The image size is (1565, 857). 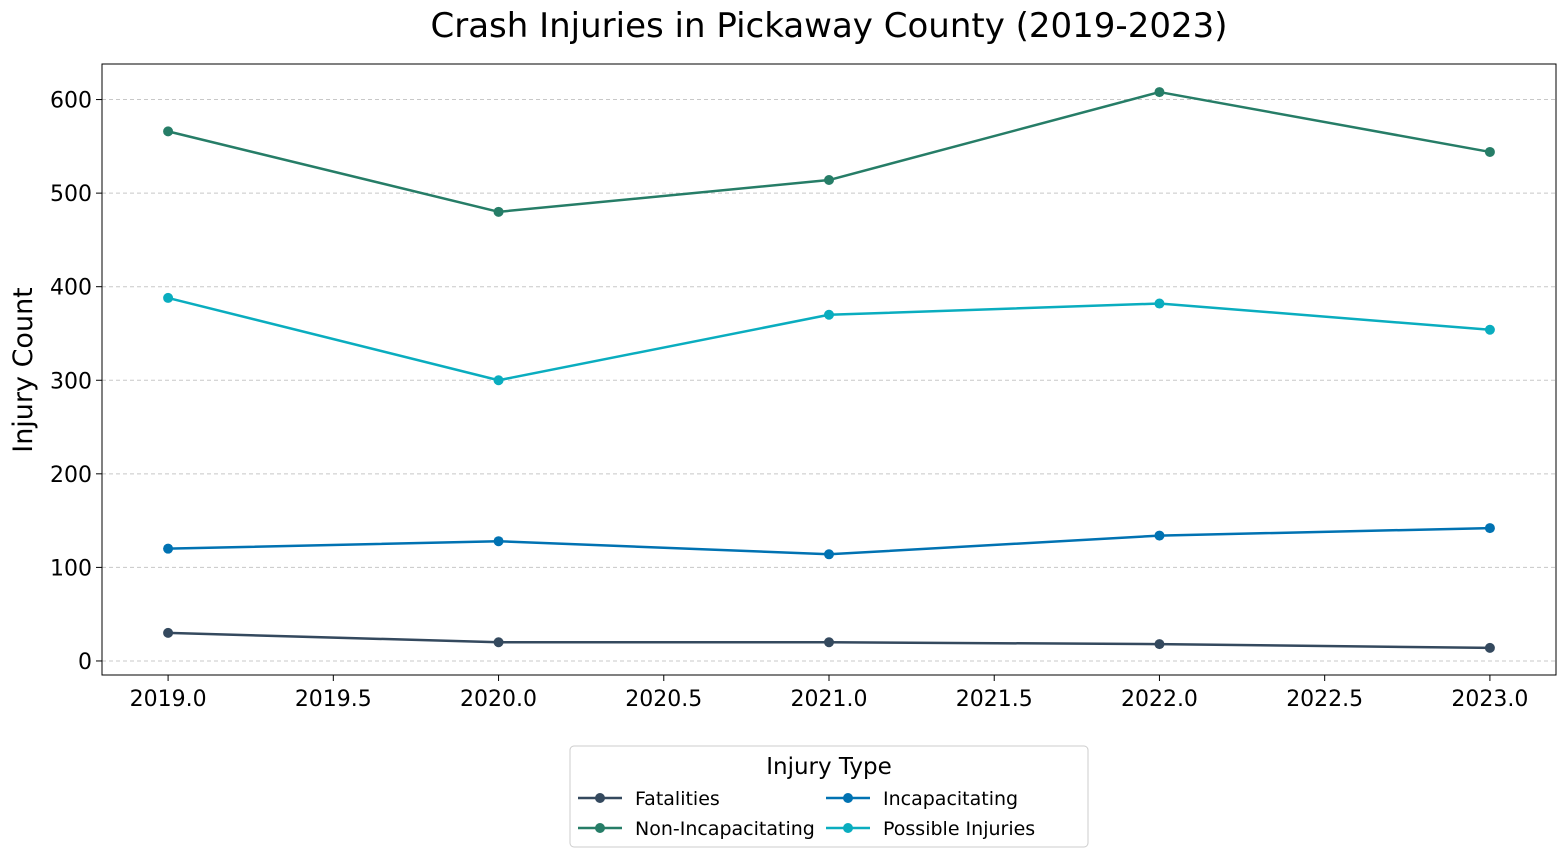 What do you see at coordinates (168, 699) in the screenshot?
I see `x-tick-label: 2019.0` at bounding box center [168, 699].